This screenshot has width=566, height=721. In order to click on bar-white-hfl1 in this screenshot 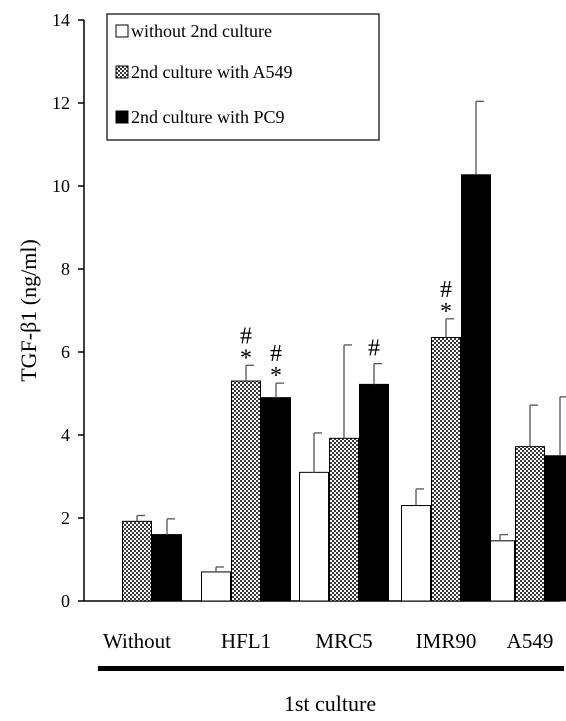, I will do `click(216, 586)`.